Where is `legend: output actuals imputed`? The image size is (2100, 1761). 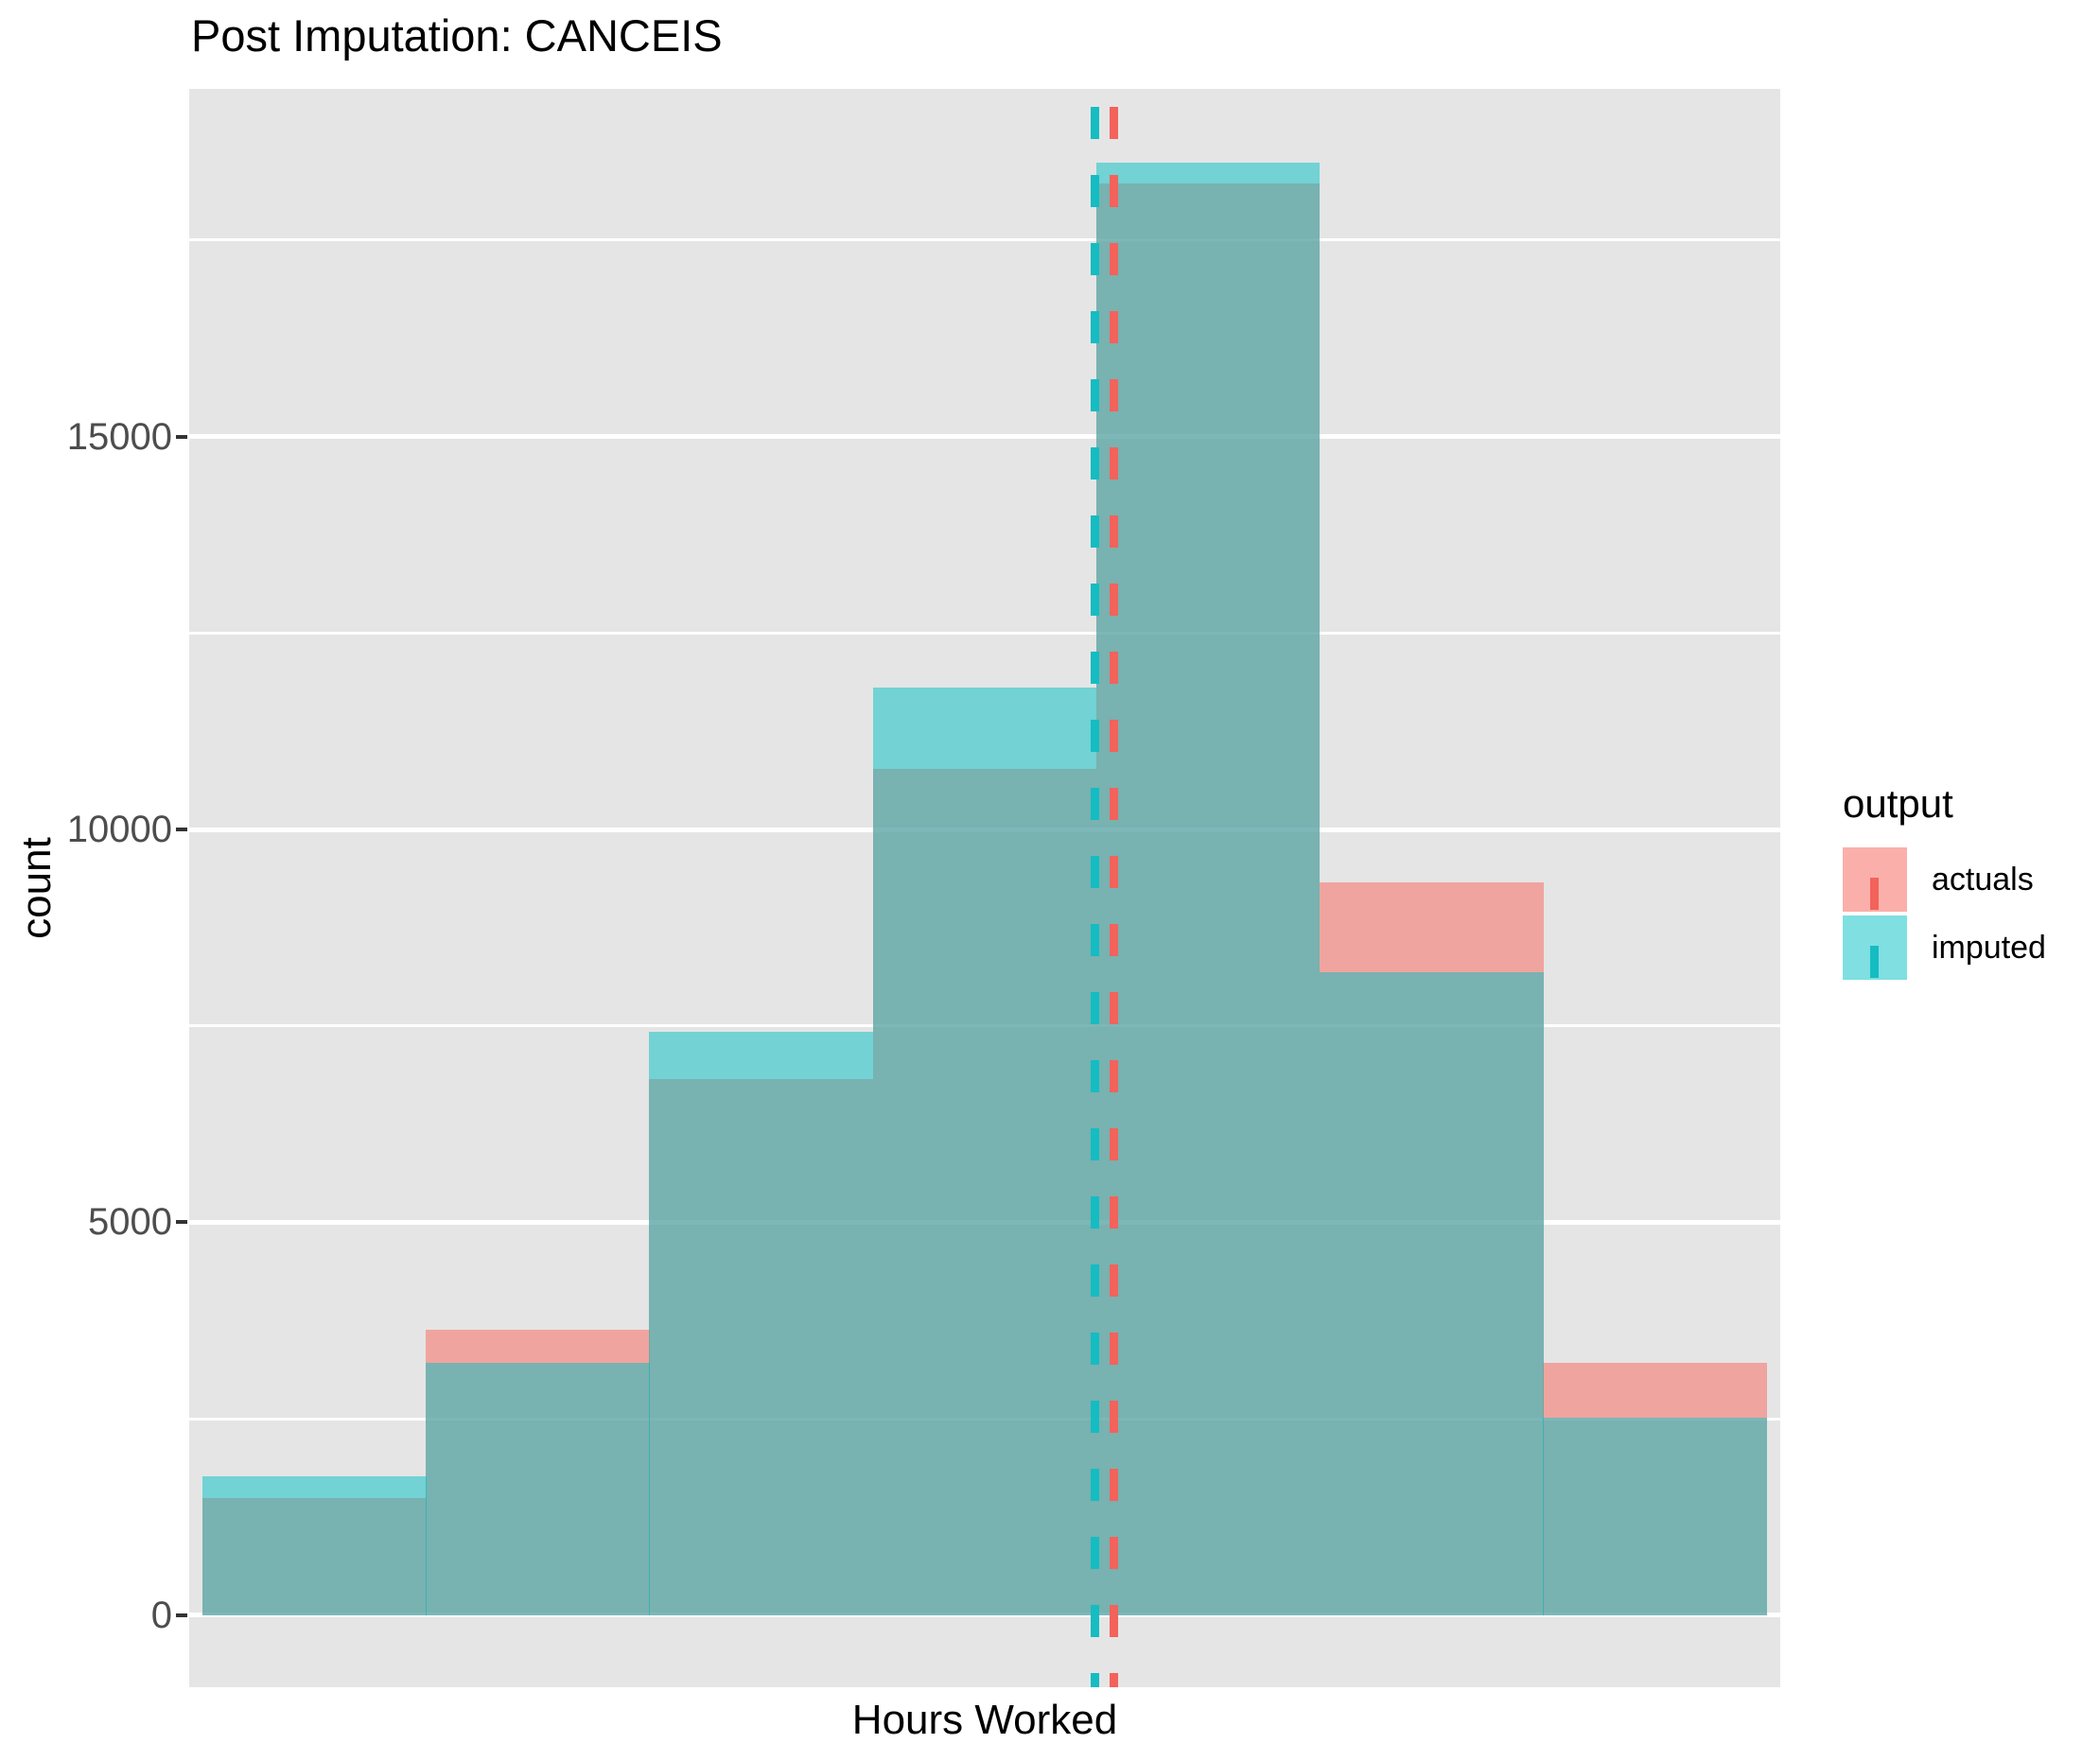 legend: output actuals imputed is located at coordinates (1945, 882).